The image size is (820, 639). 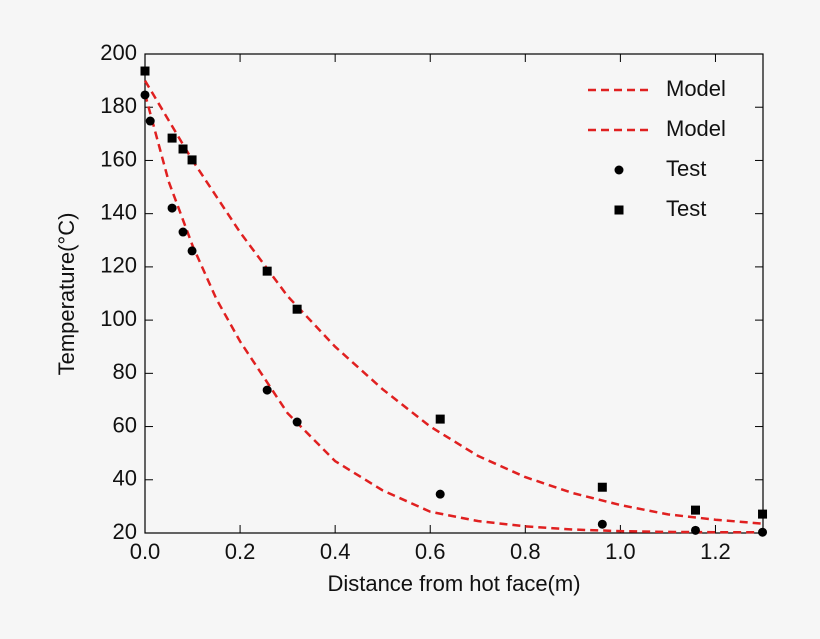 I want to click on y-tick-label: 160, so click(x=118, y=158).